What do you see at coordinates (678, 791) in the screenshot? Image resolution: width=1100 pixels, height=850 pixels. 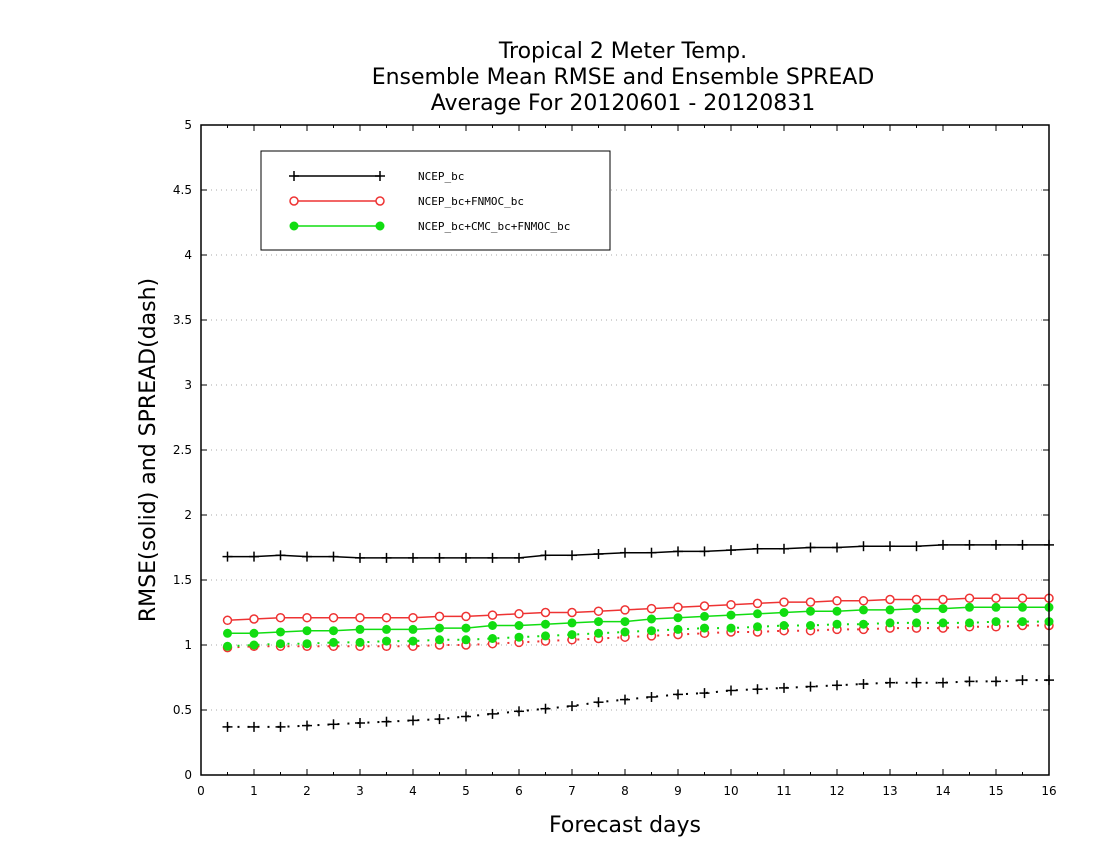 I see `x-tick-label: 9` at bounding box center [678, 791].